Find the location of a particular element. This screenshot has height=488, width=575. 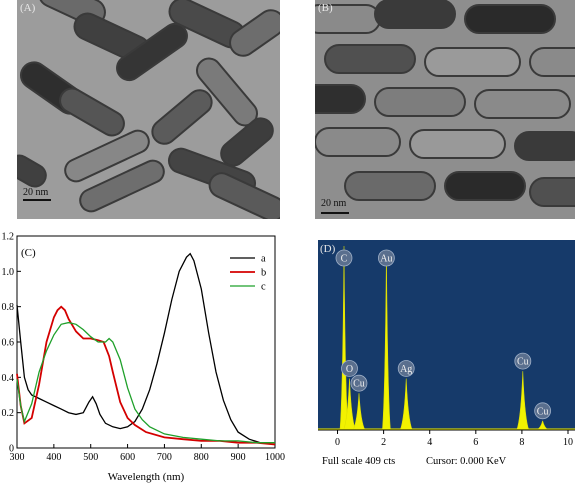

element-label: Ag is located at coordinates (406, 369).